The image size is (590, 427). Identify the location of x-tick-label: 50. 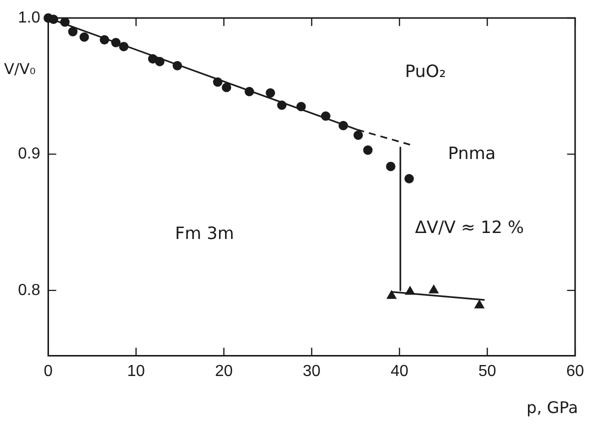
(487, 371).